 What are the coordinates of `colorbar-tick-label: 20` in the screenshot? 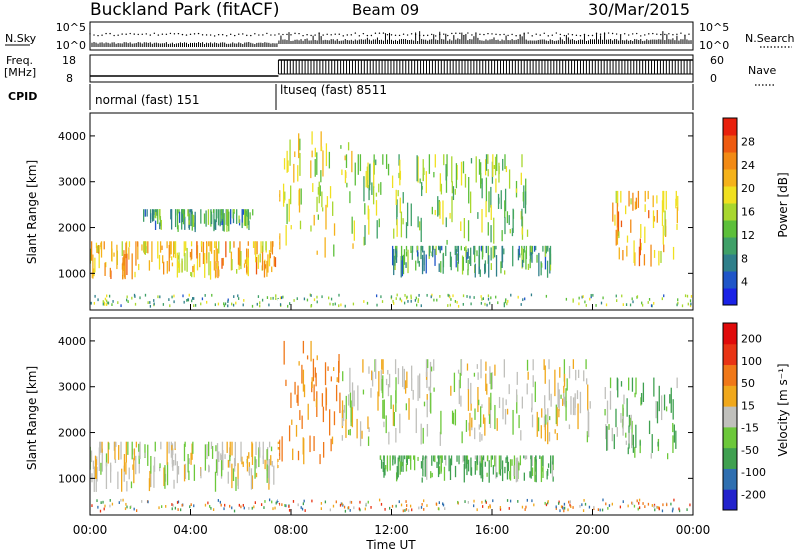 It's located at (748, 188).